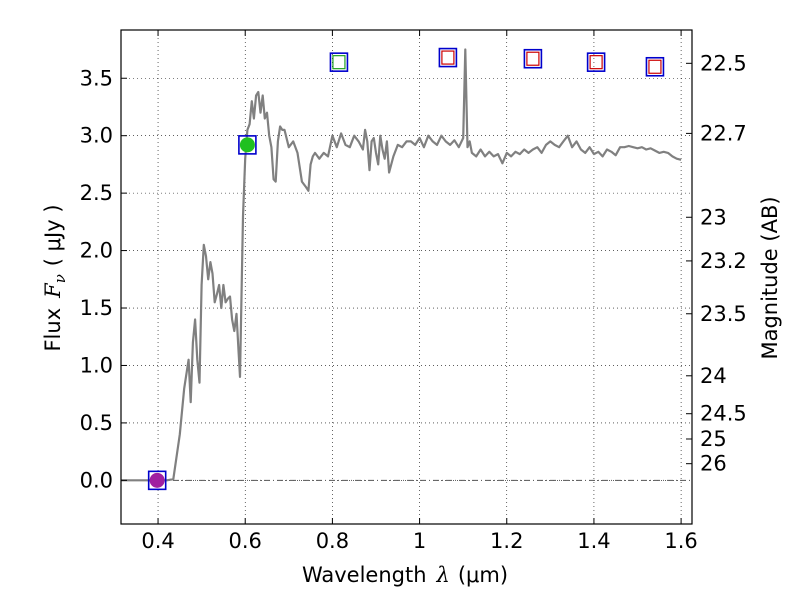  Describe the element at coordinates (96, 423) in the screenshot. I see `y-tick-label: 0.5` at that location.